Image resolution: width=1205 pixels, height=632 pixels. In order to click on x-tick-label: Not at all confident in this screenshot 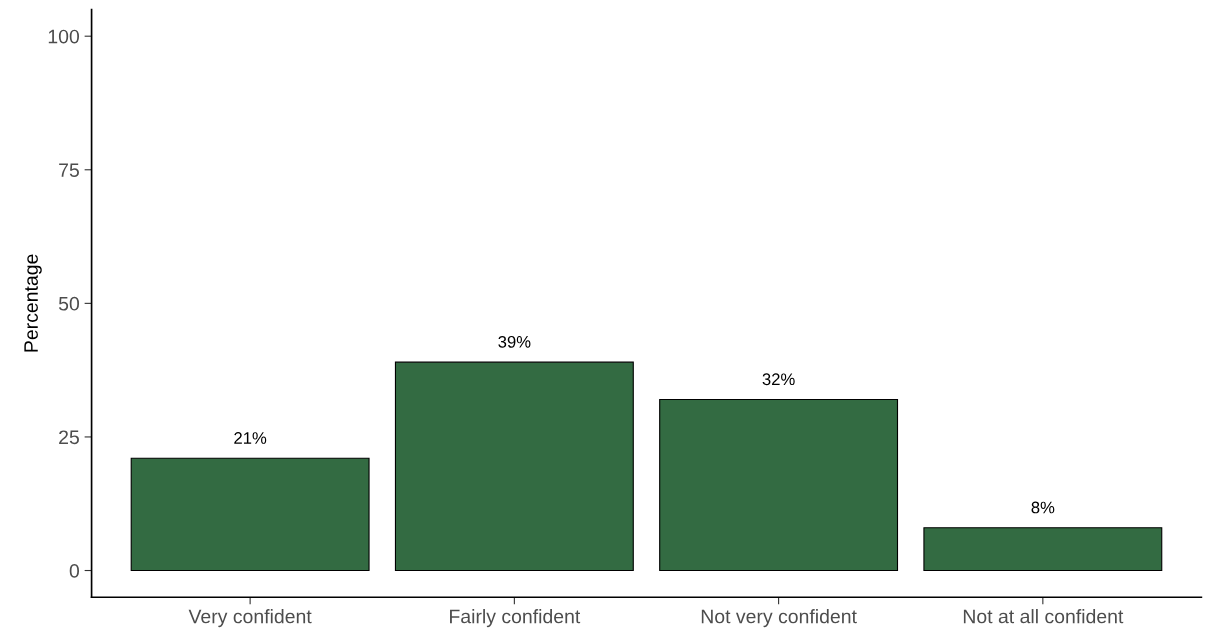, I will do `click(1043, 616)`.